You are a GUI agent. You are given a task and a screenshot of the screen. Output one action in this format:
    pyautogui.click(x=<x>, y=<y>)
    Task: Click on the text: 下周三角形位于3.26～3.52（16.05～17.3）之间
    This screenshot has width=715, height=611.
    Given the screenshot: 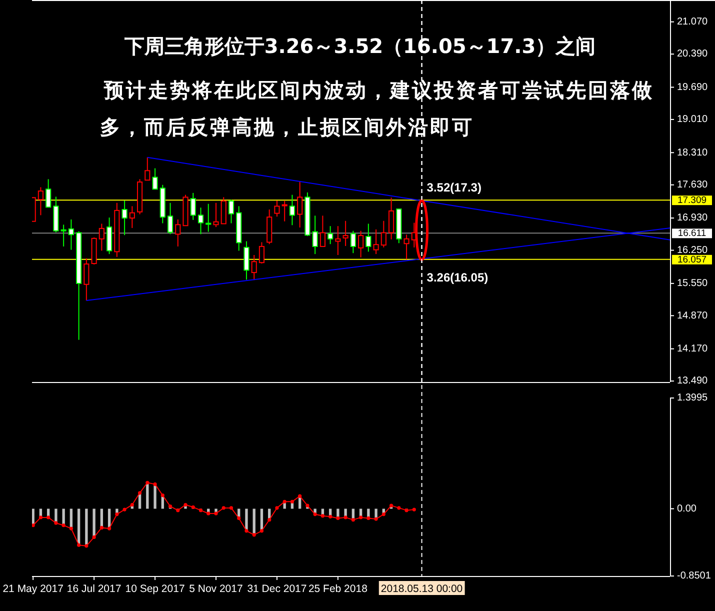 What is the action you would take?
    pyautogui.click(x=359, y=46)
    